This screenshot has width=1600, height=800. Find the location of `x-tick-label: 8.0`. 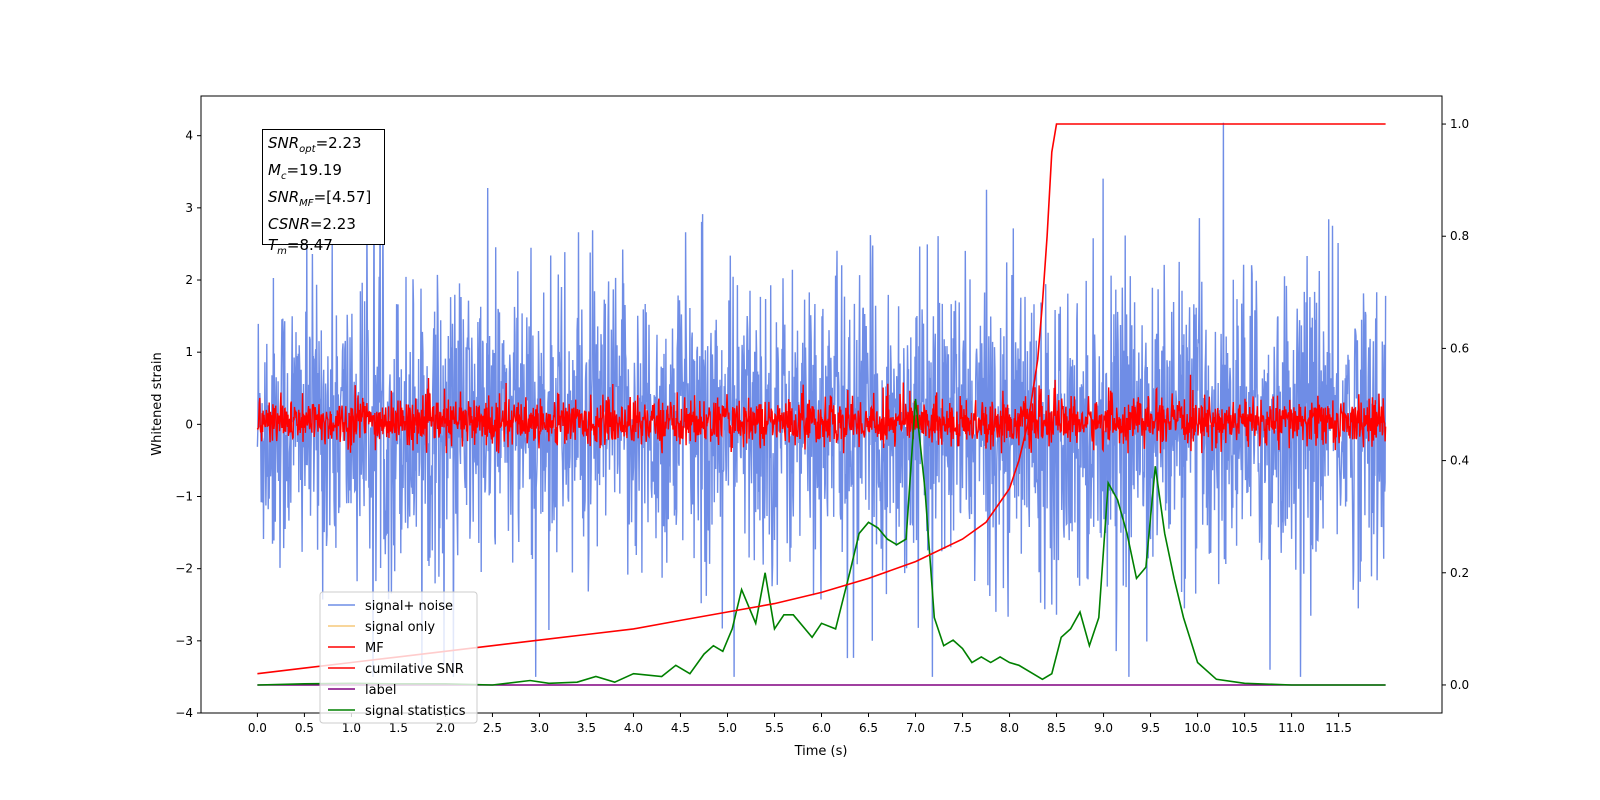

x-tick-label: 8.0 is located at coordinates (1009, 728).